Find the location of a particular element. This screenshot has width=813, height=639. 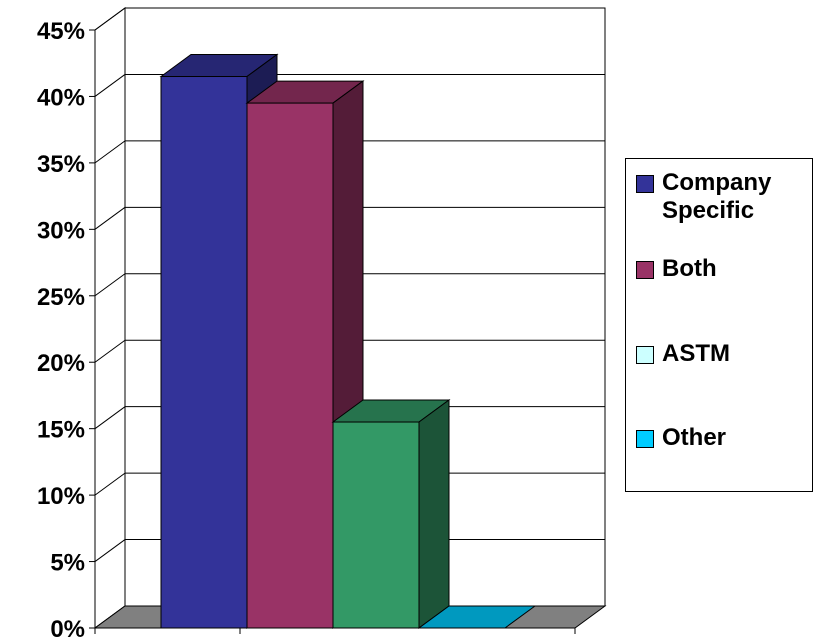

y-tick-label: 15% is located at coordinates (61, 430).